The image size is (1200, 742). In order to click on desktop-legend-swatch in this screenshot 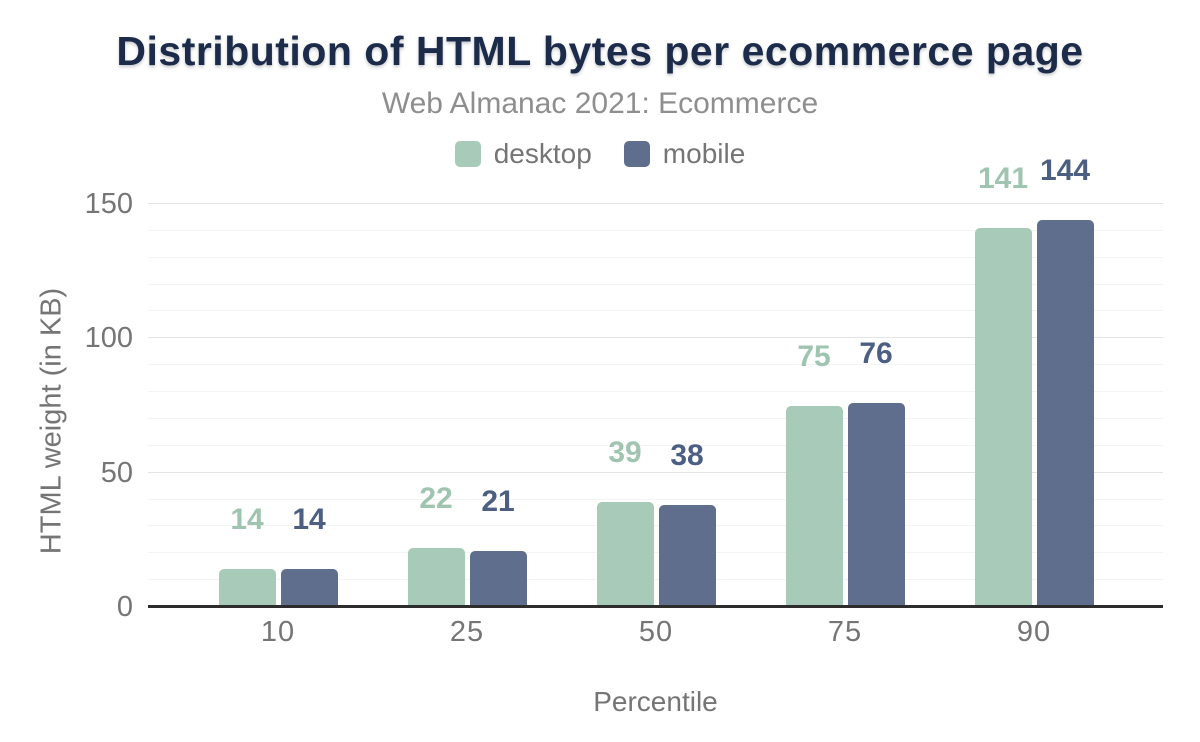, I will do `click(467, 154)`.